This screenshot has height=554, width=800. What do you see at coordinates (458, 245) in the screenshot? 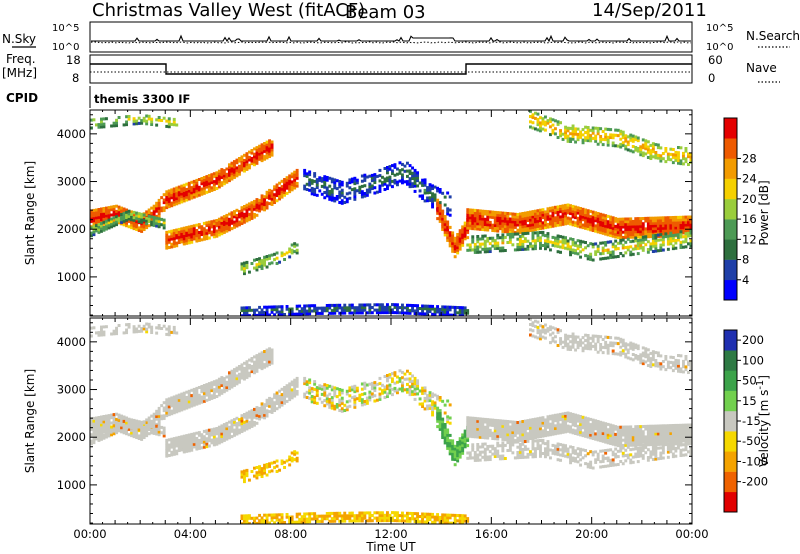
I see `power-cell-r5` at bounding box center [458, 245].